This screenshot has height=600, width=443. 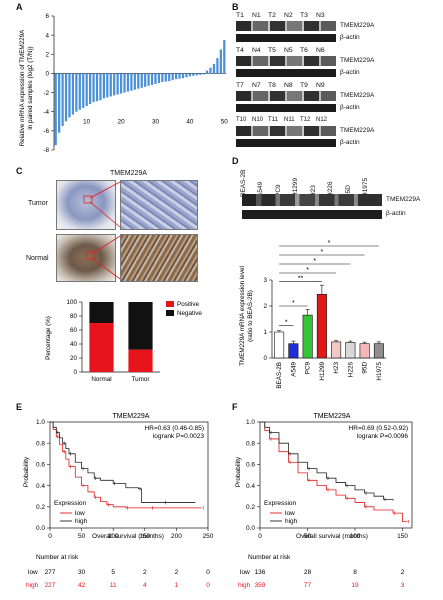 I want to click on ihc-normal-zoom-image, so click(x=159, y=258).